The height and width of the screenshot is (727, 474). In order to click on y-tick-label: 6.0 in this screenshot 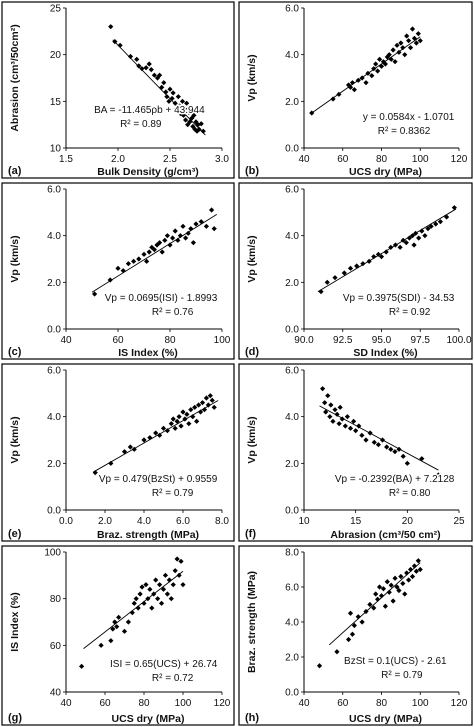, I will do `click(54, 190)`.